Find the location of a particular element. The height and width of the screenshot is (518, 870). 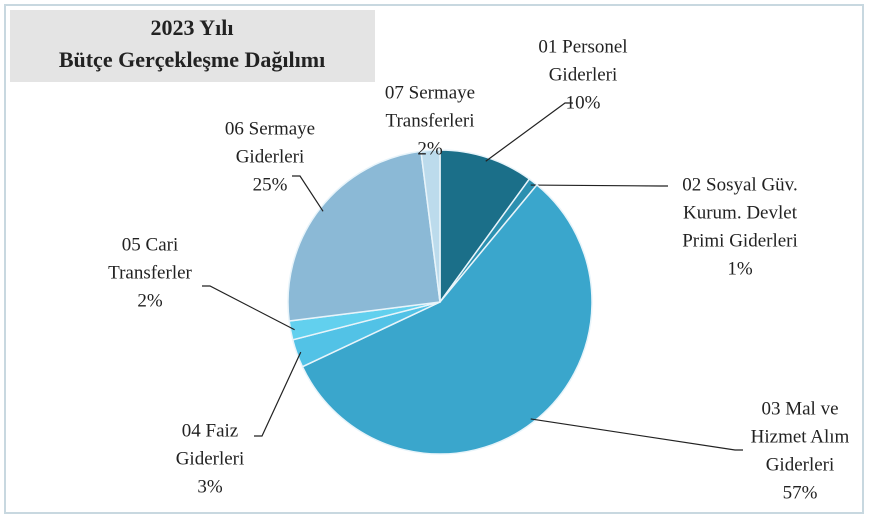

slice-label: 07 Sermaye is located at coordinates (430, 92).